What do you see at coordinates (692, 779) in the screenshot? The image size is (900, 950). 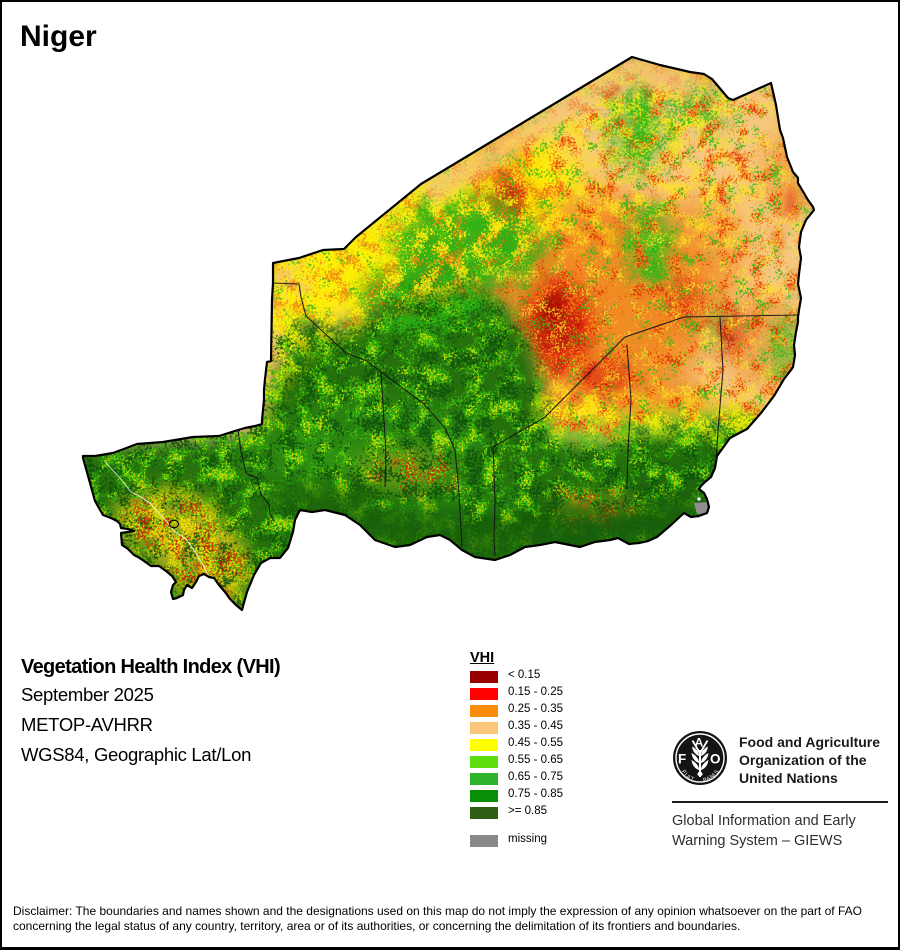 I see `svg-text: T` at bounding box center [692, 779].